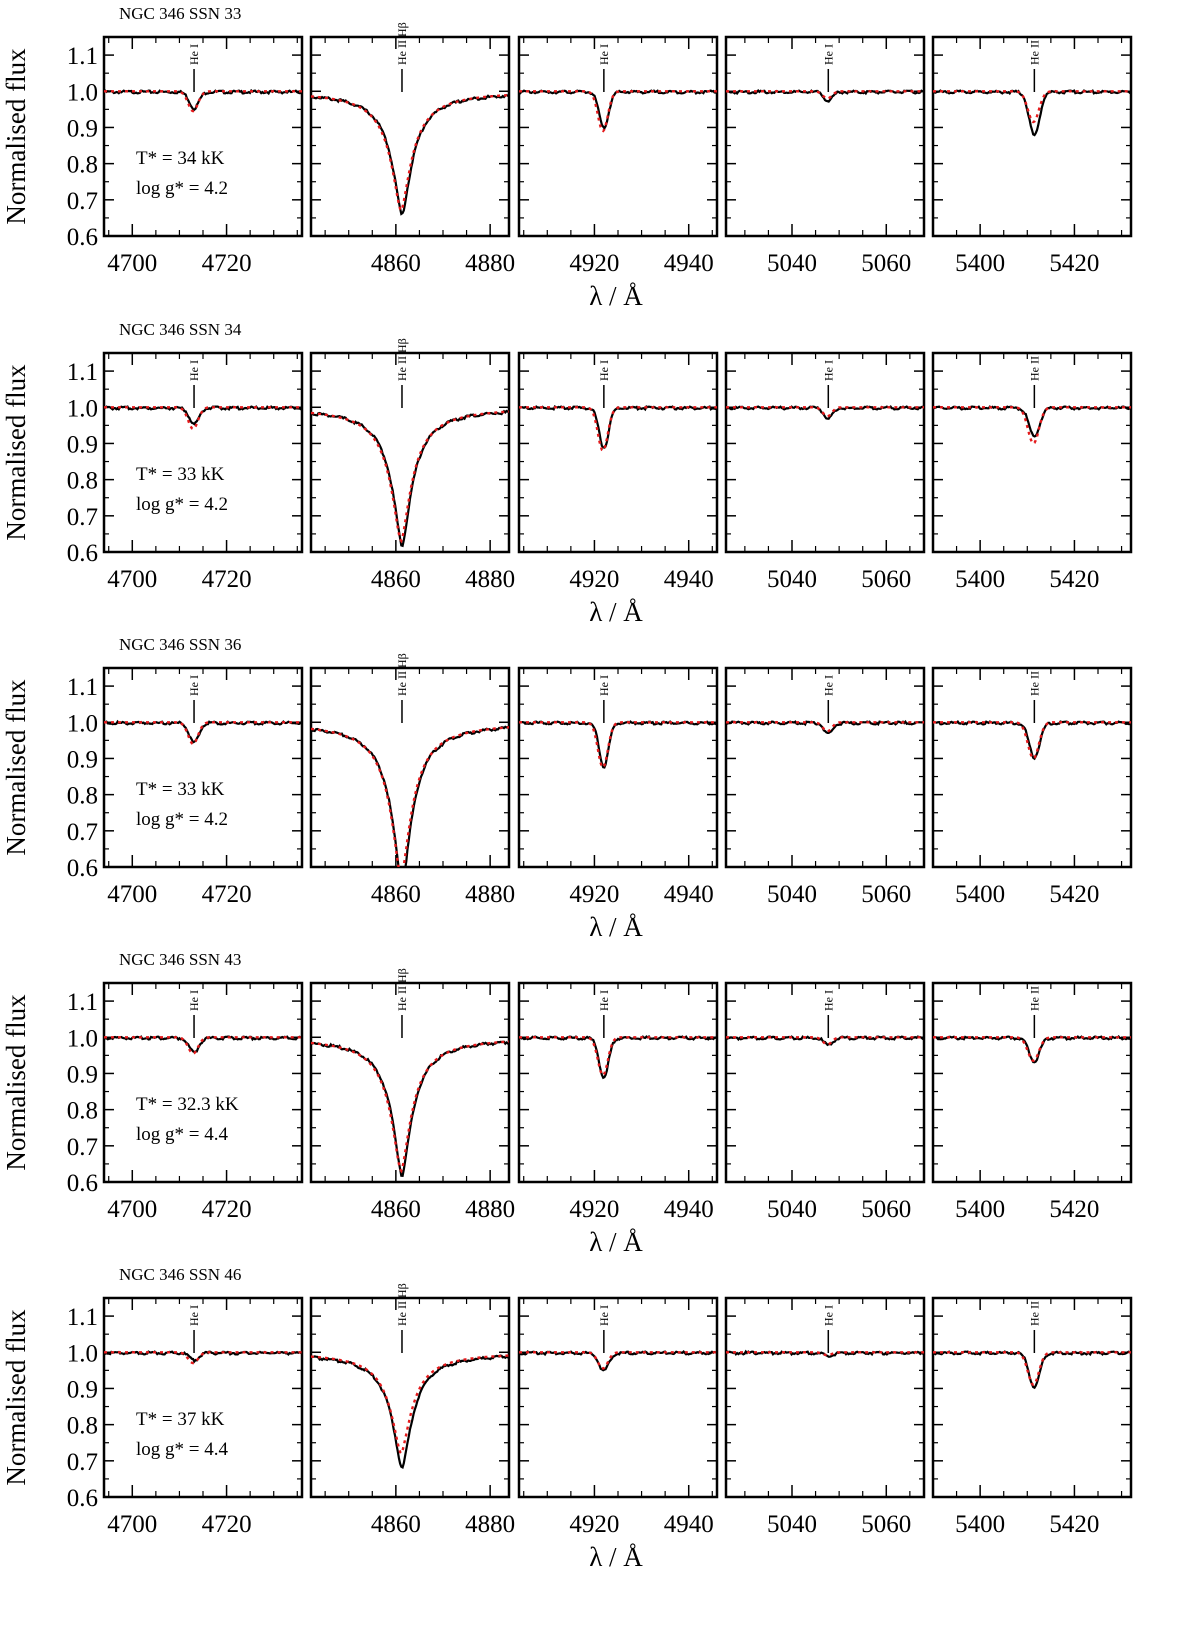 The height and width of the screenshot is (1652, 1200). What do you see at coordinates (594, 263) in the screenshot?
I see `x-tick-label: 4920` at bounding box center [594, 263].